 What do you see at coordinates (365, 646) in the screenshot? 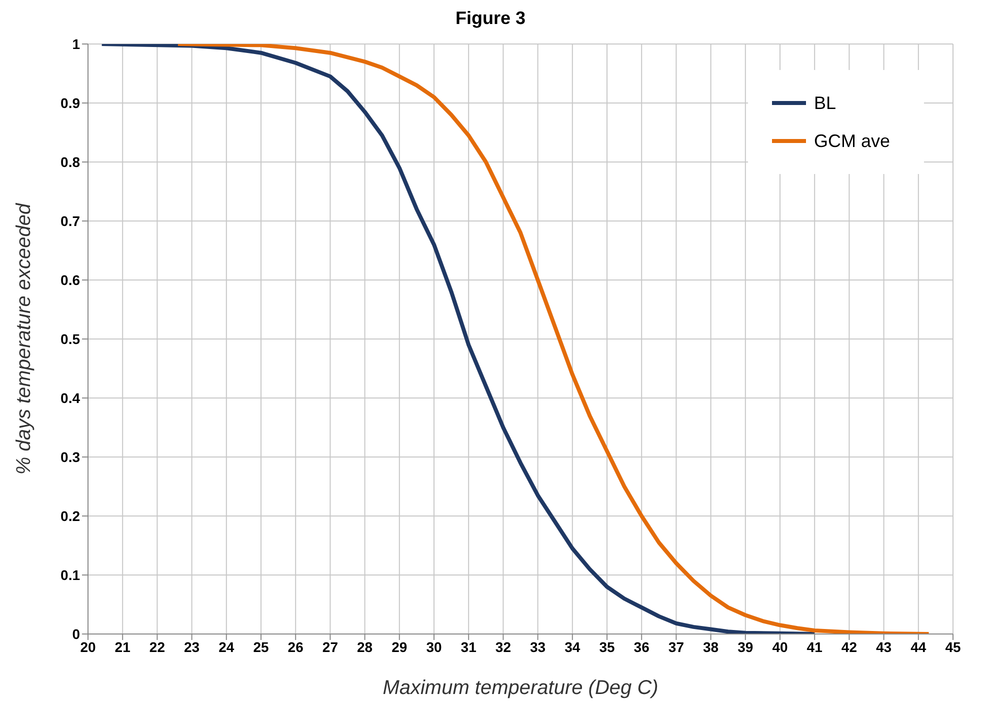
I see `x-tick-label: 28` at bounding box center [365, 646].